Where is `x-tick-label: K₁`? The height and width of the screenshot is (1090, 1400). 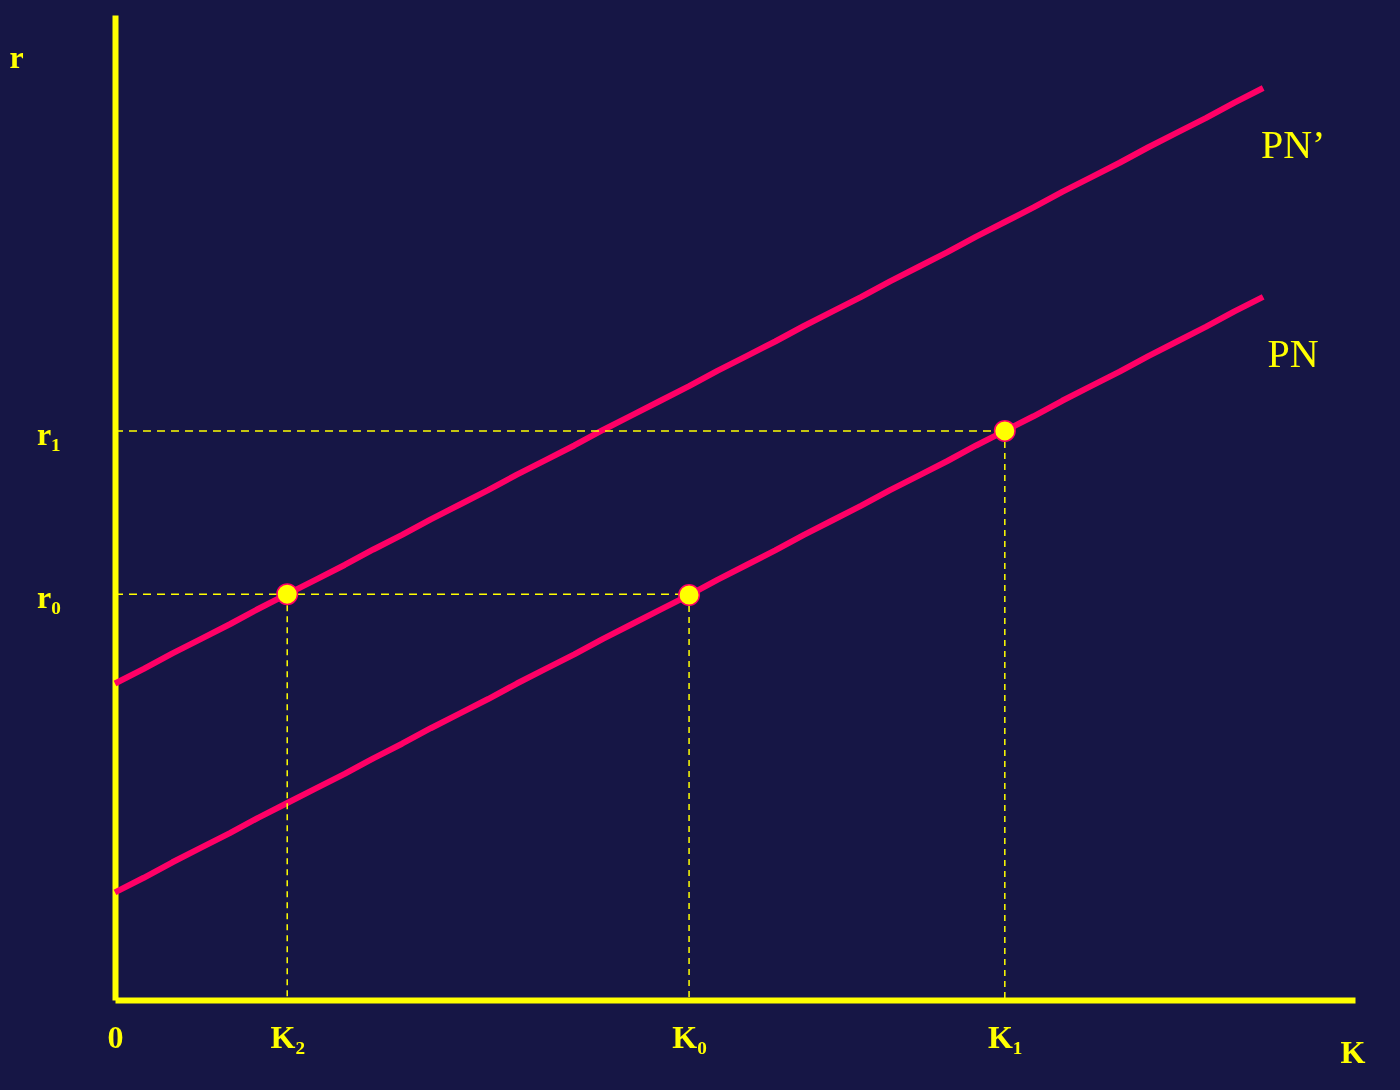
x-tick-label: K₁ is located at coordinates (1005, 1036).